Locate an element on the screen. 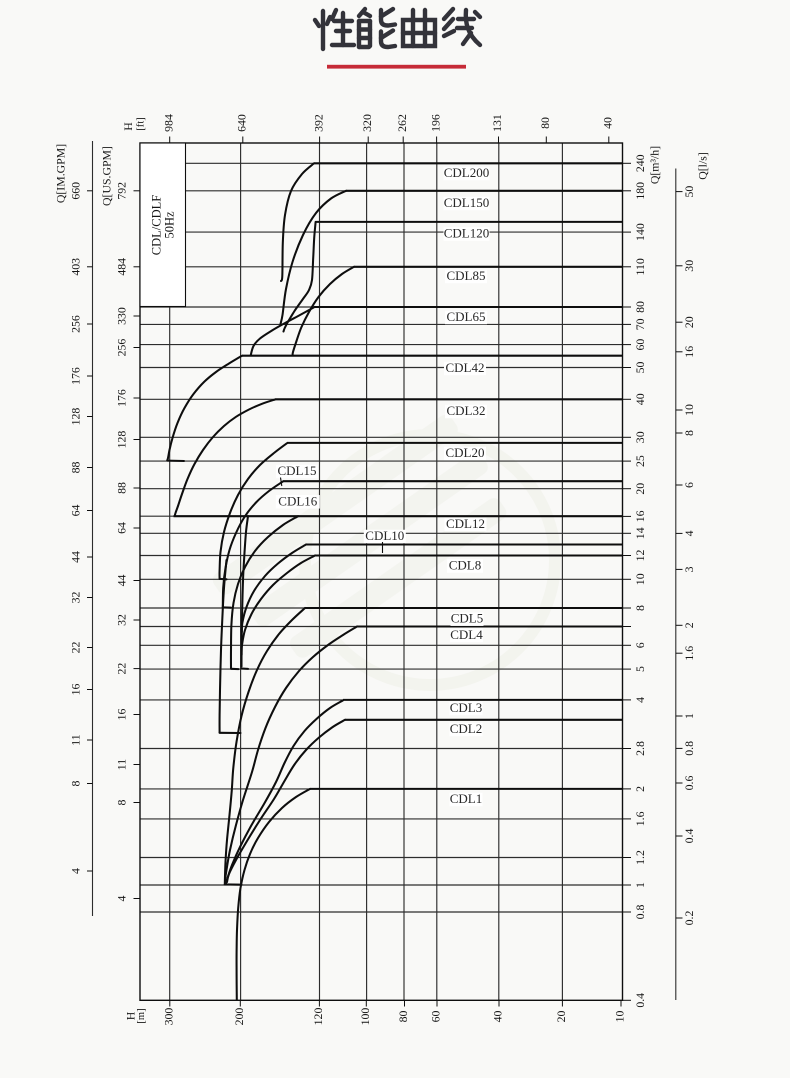 The height and width of the screenshot is (1078, 790). svg-text: 0.6 is located at coordinates (689, 783).